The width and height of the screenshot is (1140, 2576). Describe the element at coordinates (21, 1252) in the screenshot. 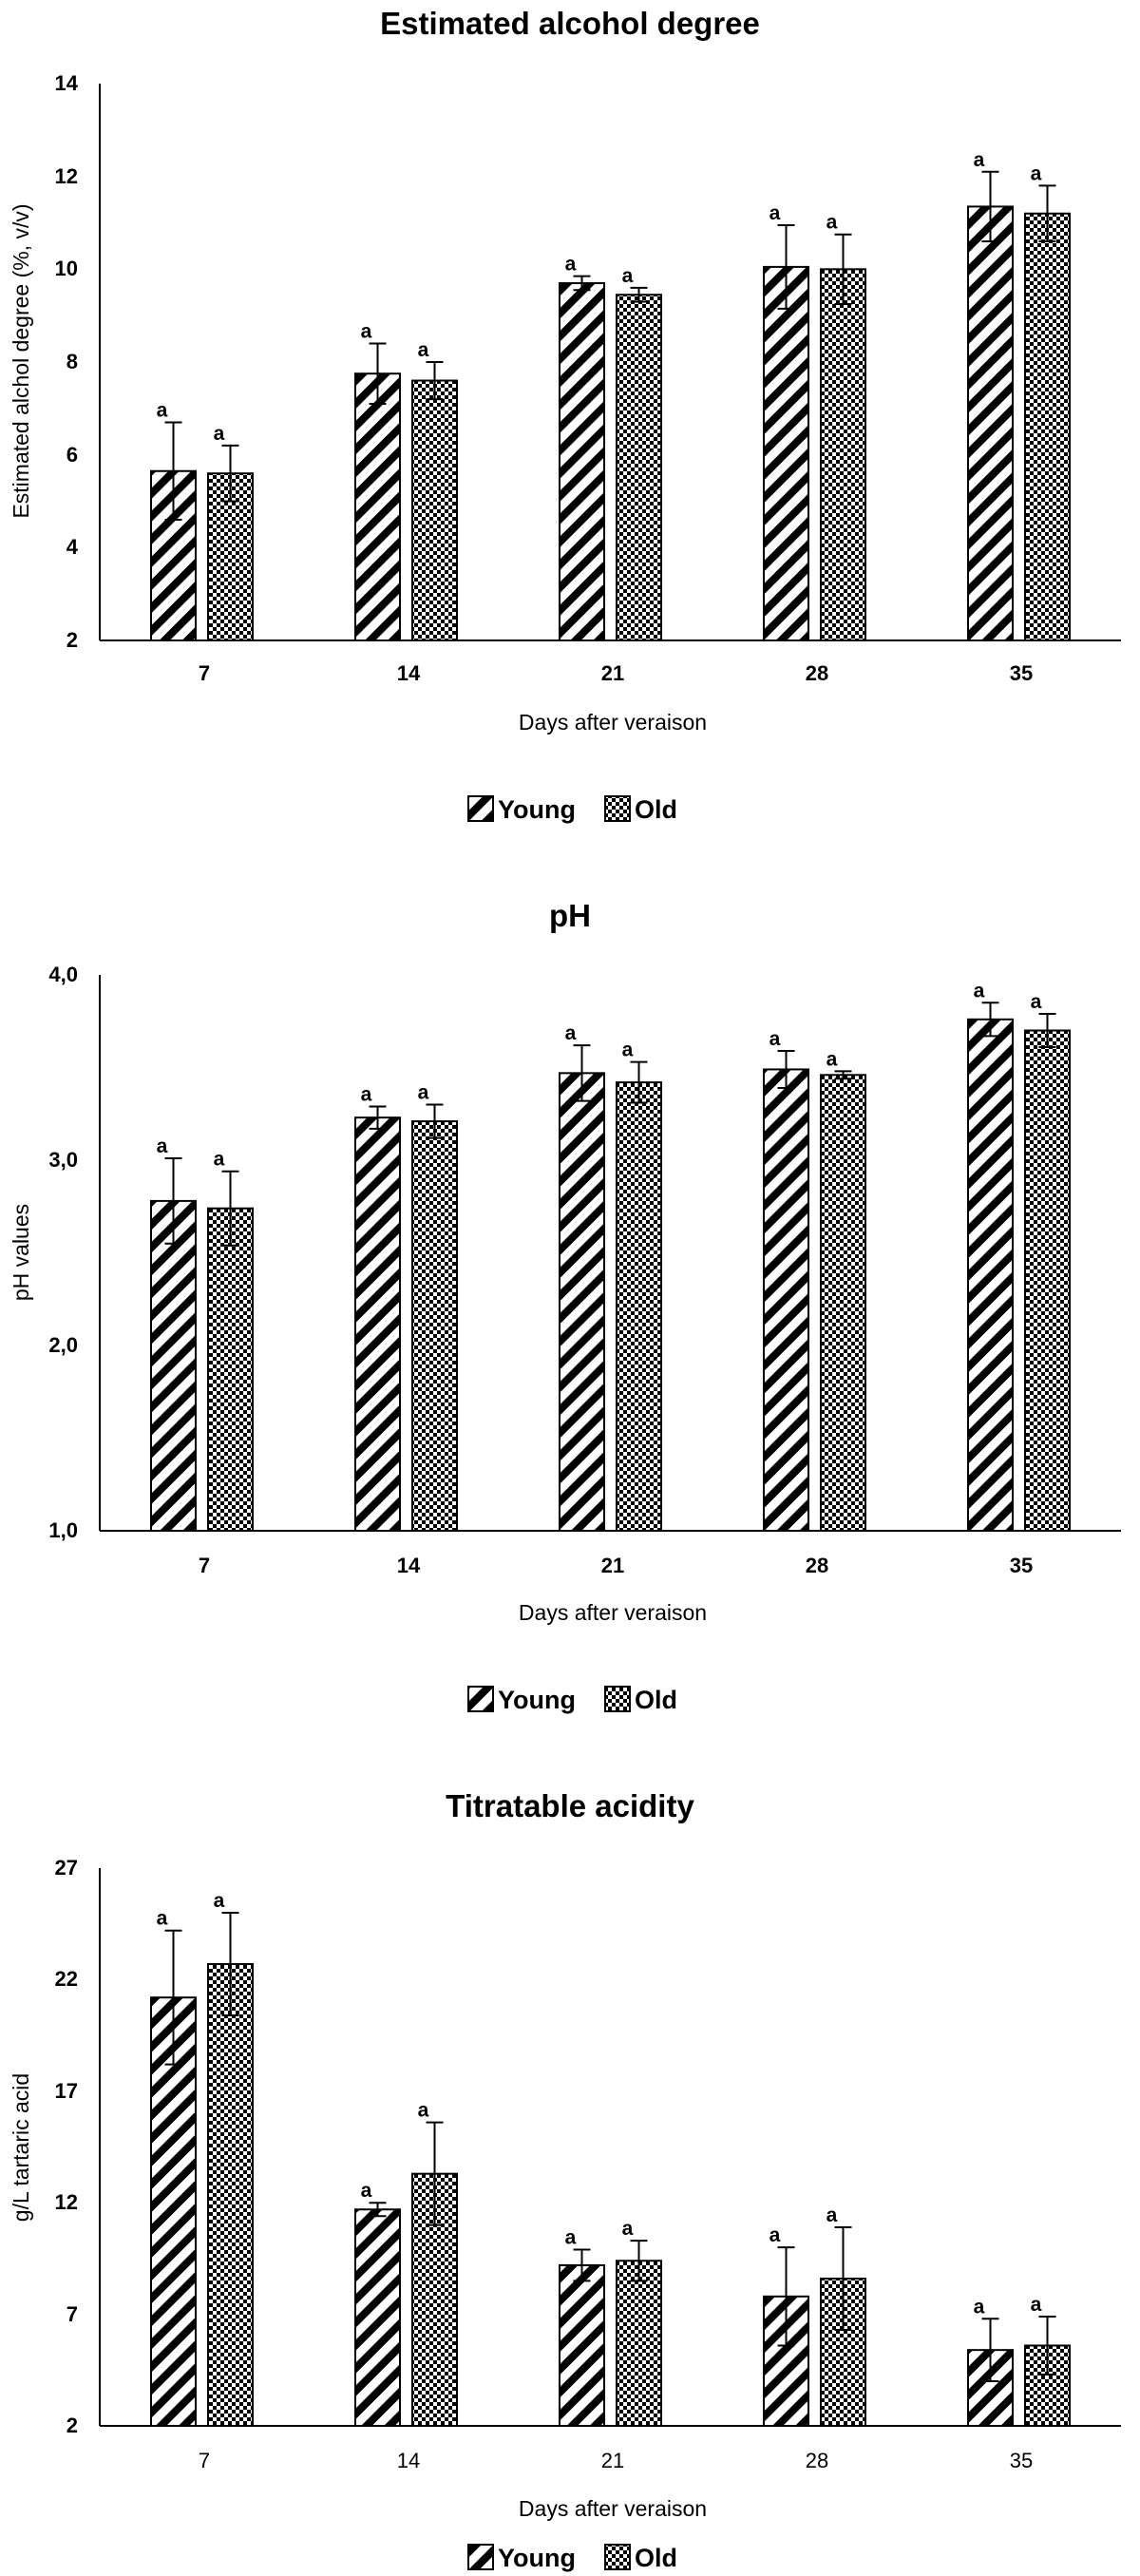

I see `y-axis-label: pH values` at that location.